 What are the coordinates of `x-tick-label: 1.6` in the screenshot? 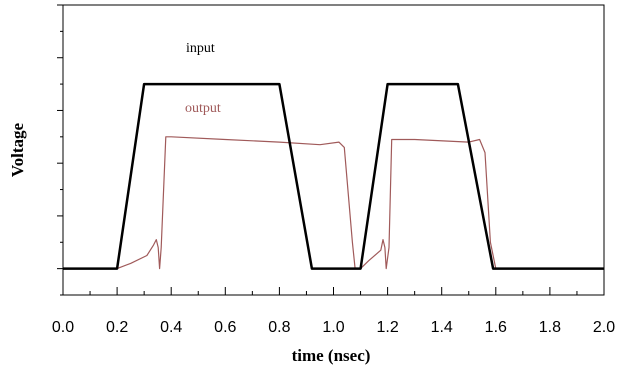 It's located at (496, 327).